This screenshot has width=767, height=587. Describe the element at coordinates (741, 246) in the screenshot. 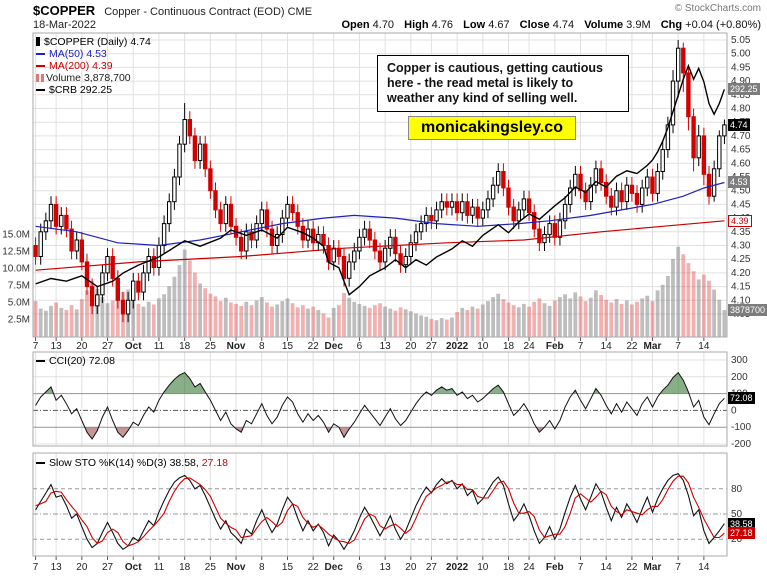

I see `svg-text: 4.30` at that location.